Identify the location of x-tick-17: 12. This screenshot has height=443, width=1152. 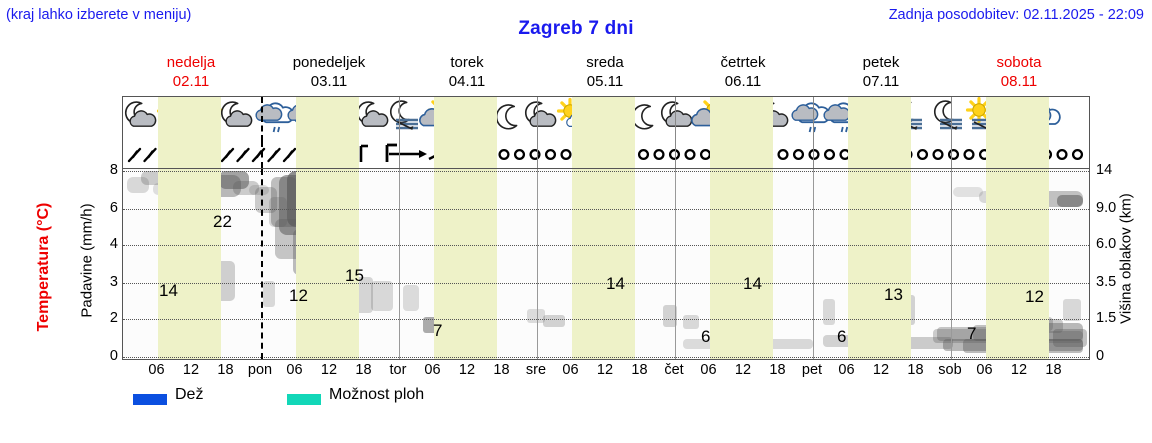
(743, 370).